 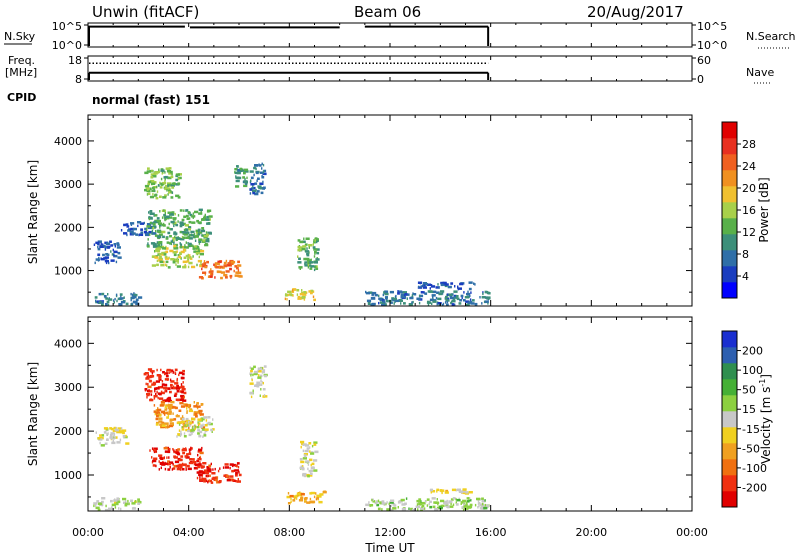 I want to click on freq-tick-top: 18, so click(x=75, y=60).